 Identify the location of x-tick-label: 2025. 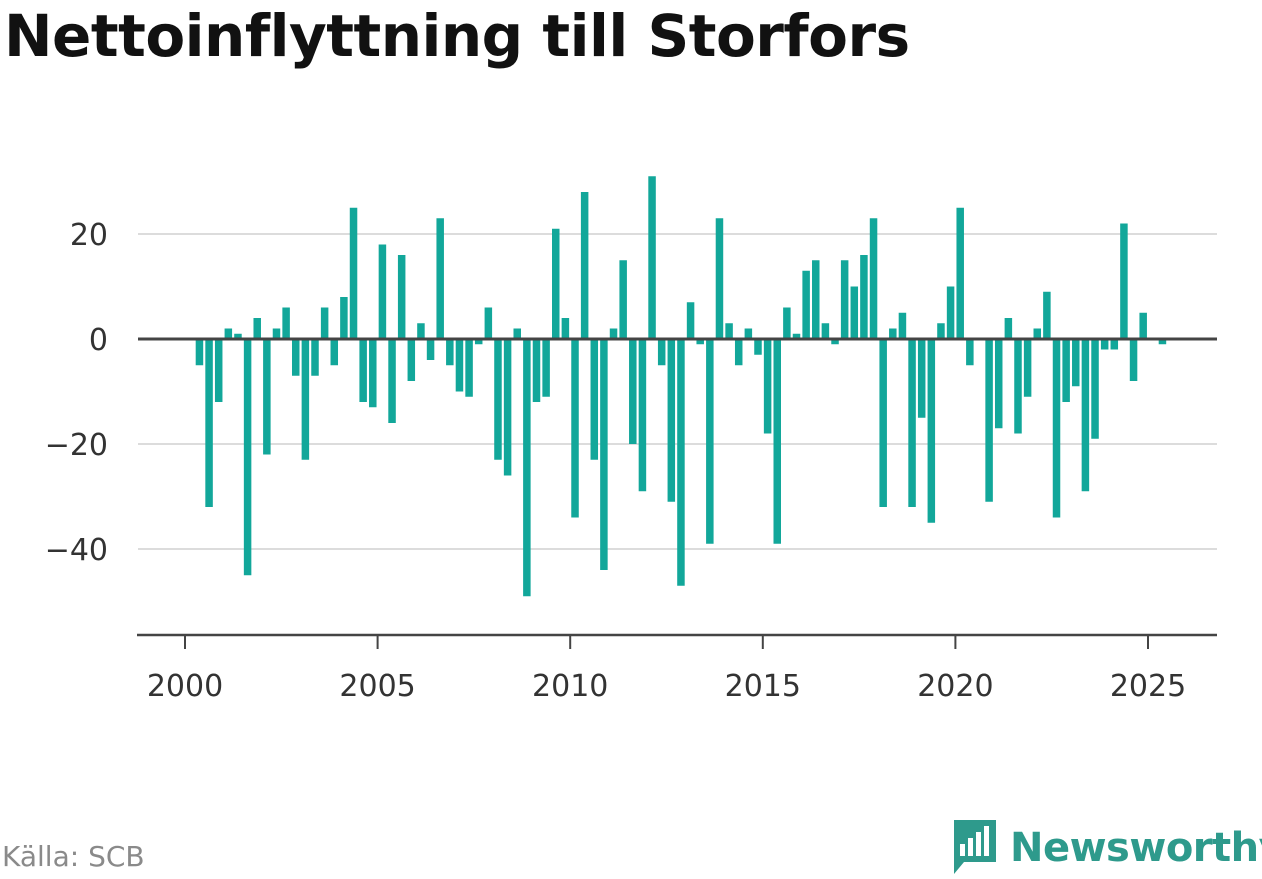
(1148, 686).